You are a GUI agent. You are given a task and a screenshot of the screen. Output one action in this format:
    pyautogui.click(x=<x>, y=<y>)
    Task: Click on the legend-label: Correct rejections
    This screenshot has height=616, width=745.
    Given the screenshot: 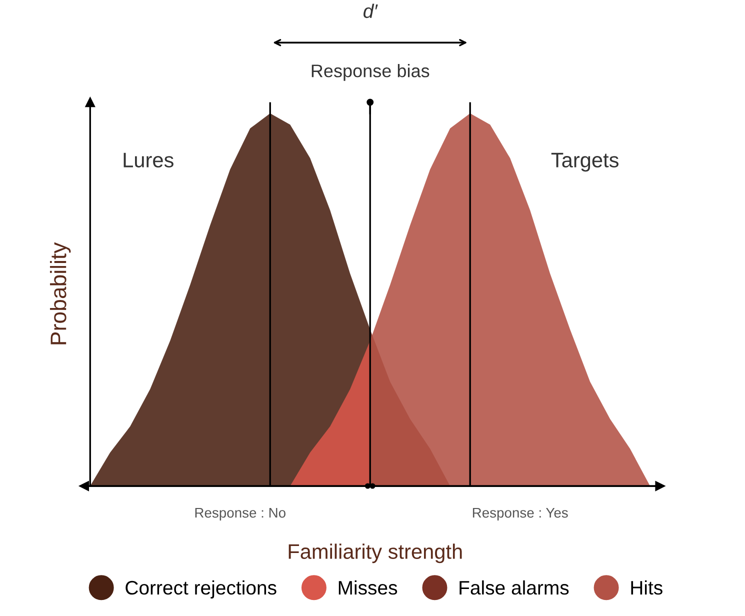 What is the action you would take?
    pyautogui.click(x=201, y=589)
    